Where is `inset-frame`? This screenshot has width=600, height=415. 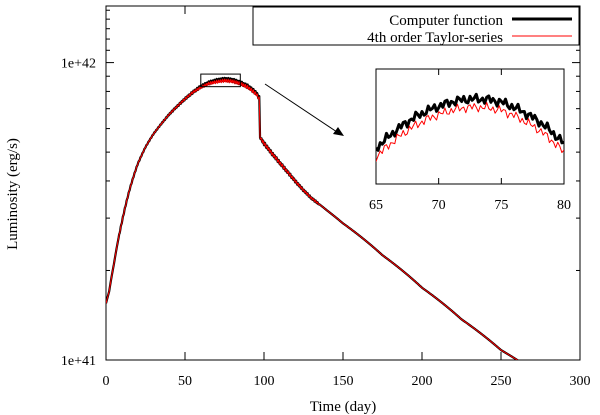
inset-frame is located at coordinates (470, 126).